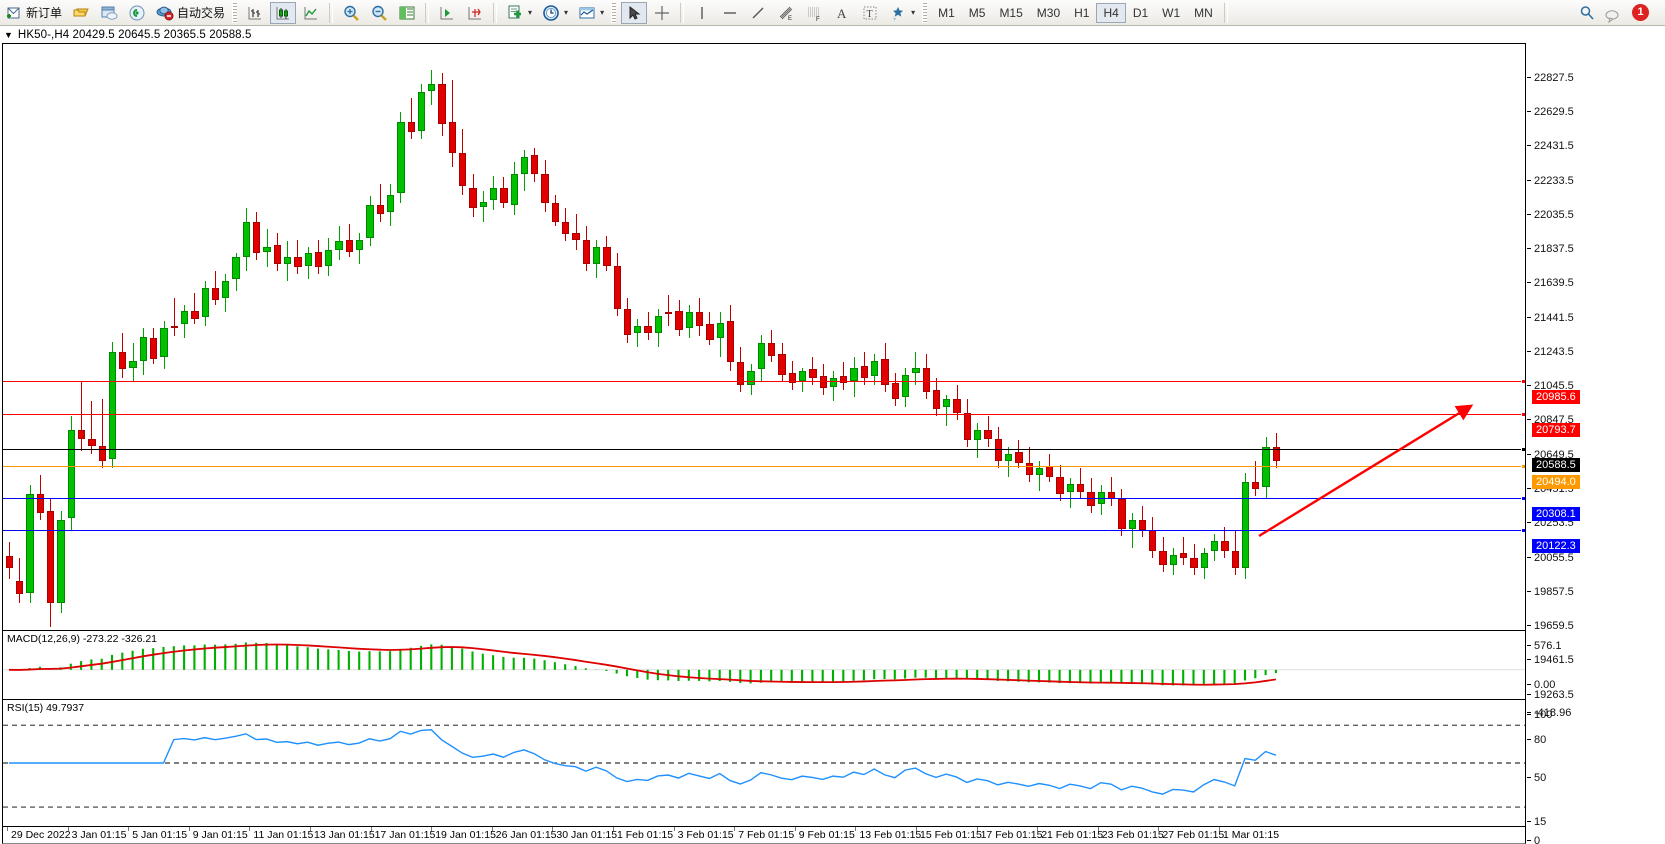 The height and width of the screenshot is (844, 1665). What do you see at coordinates (842, 13) in the screenshot?
I see `text-button: A` at bounding box center [842, 13].